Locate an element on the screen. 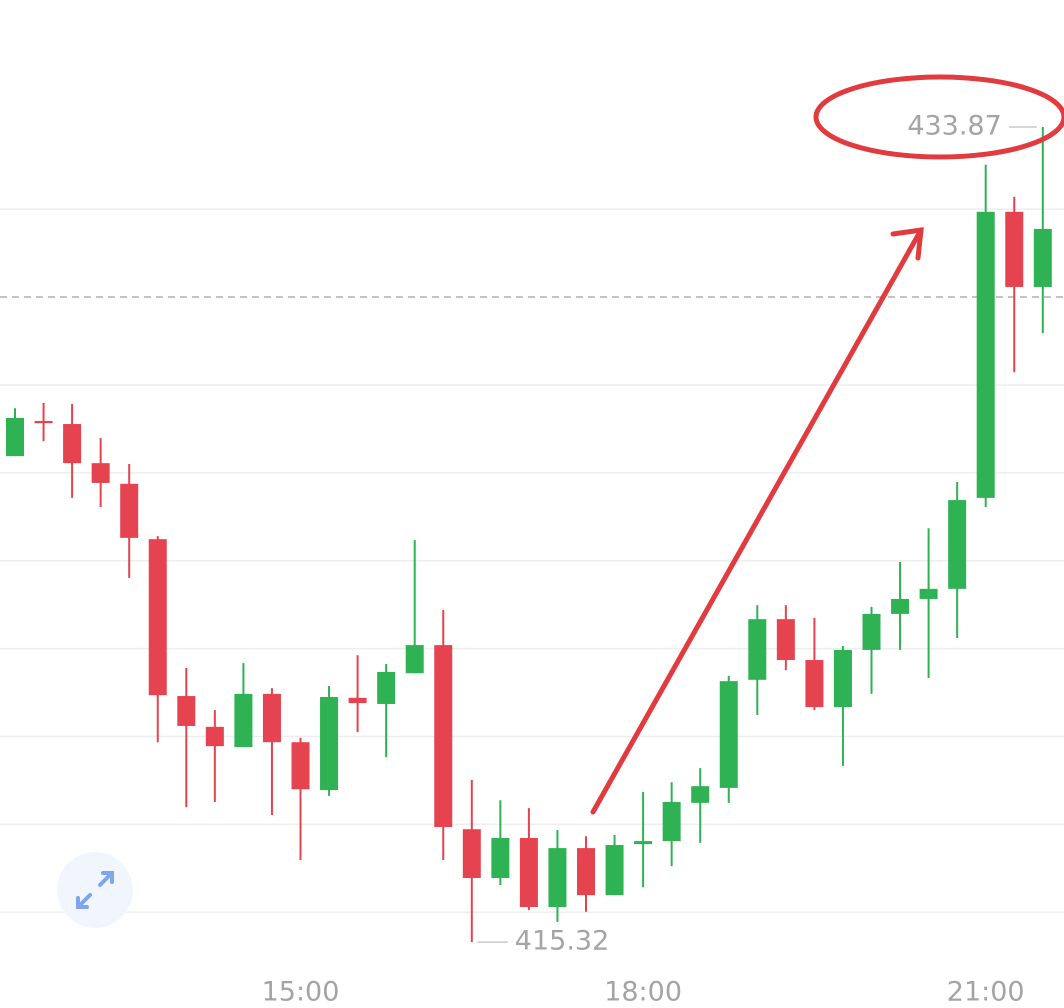  low-label: 415.32 is located at coordinates (562, 941).